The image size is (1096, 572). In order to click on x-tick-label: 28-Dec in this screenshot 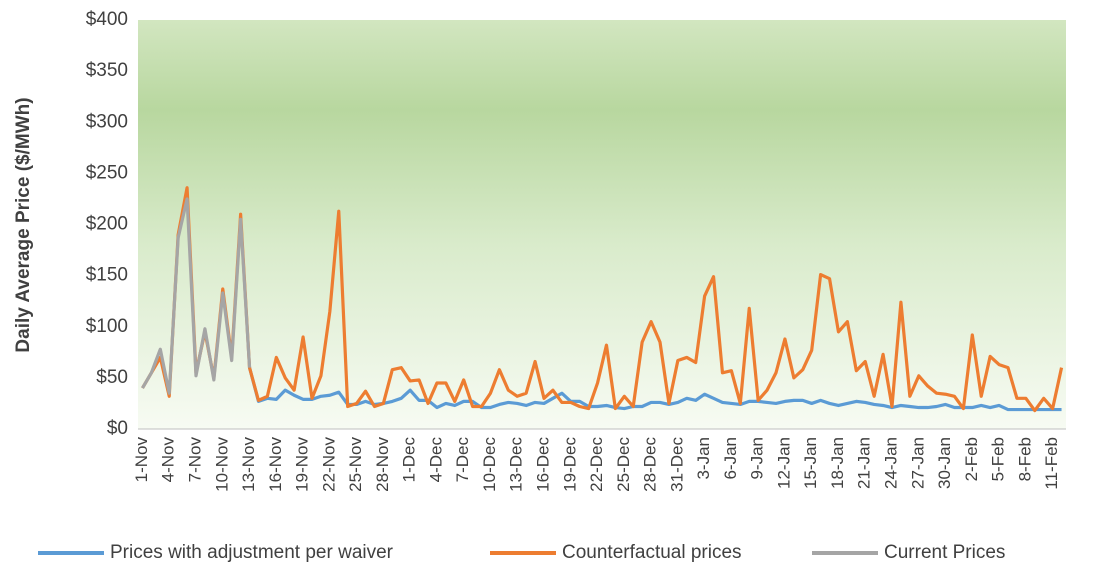, I will do `click(650, 464)`.